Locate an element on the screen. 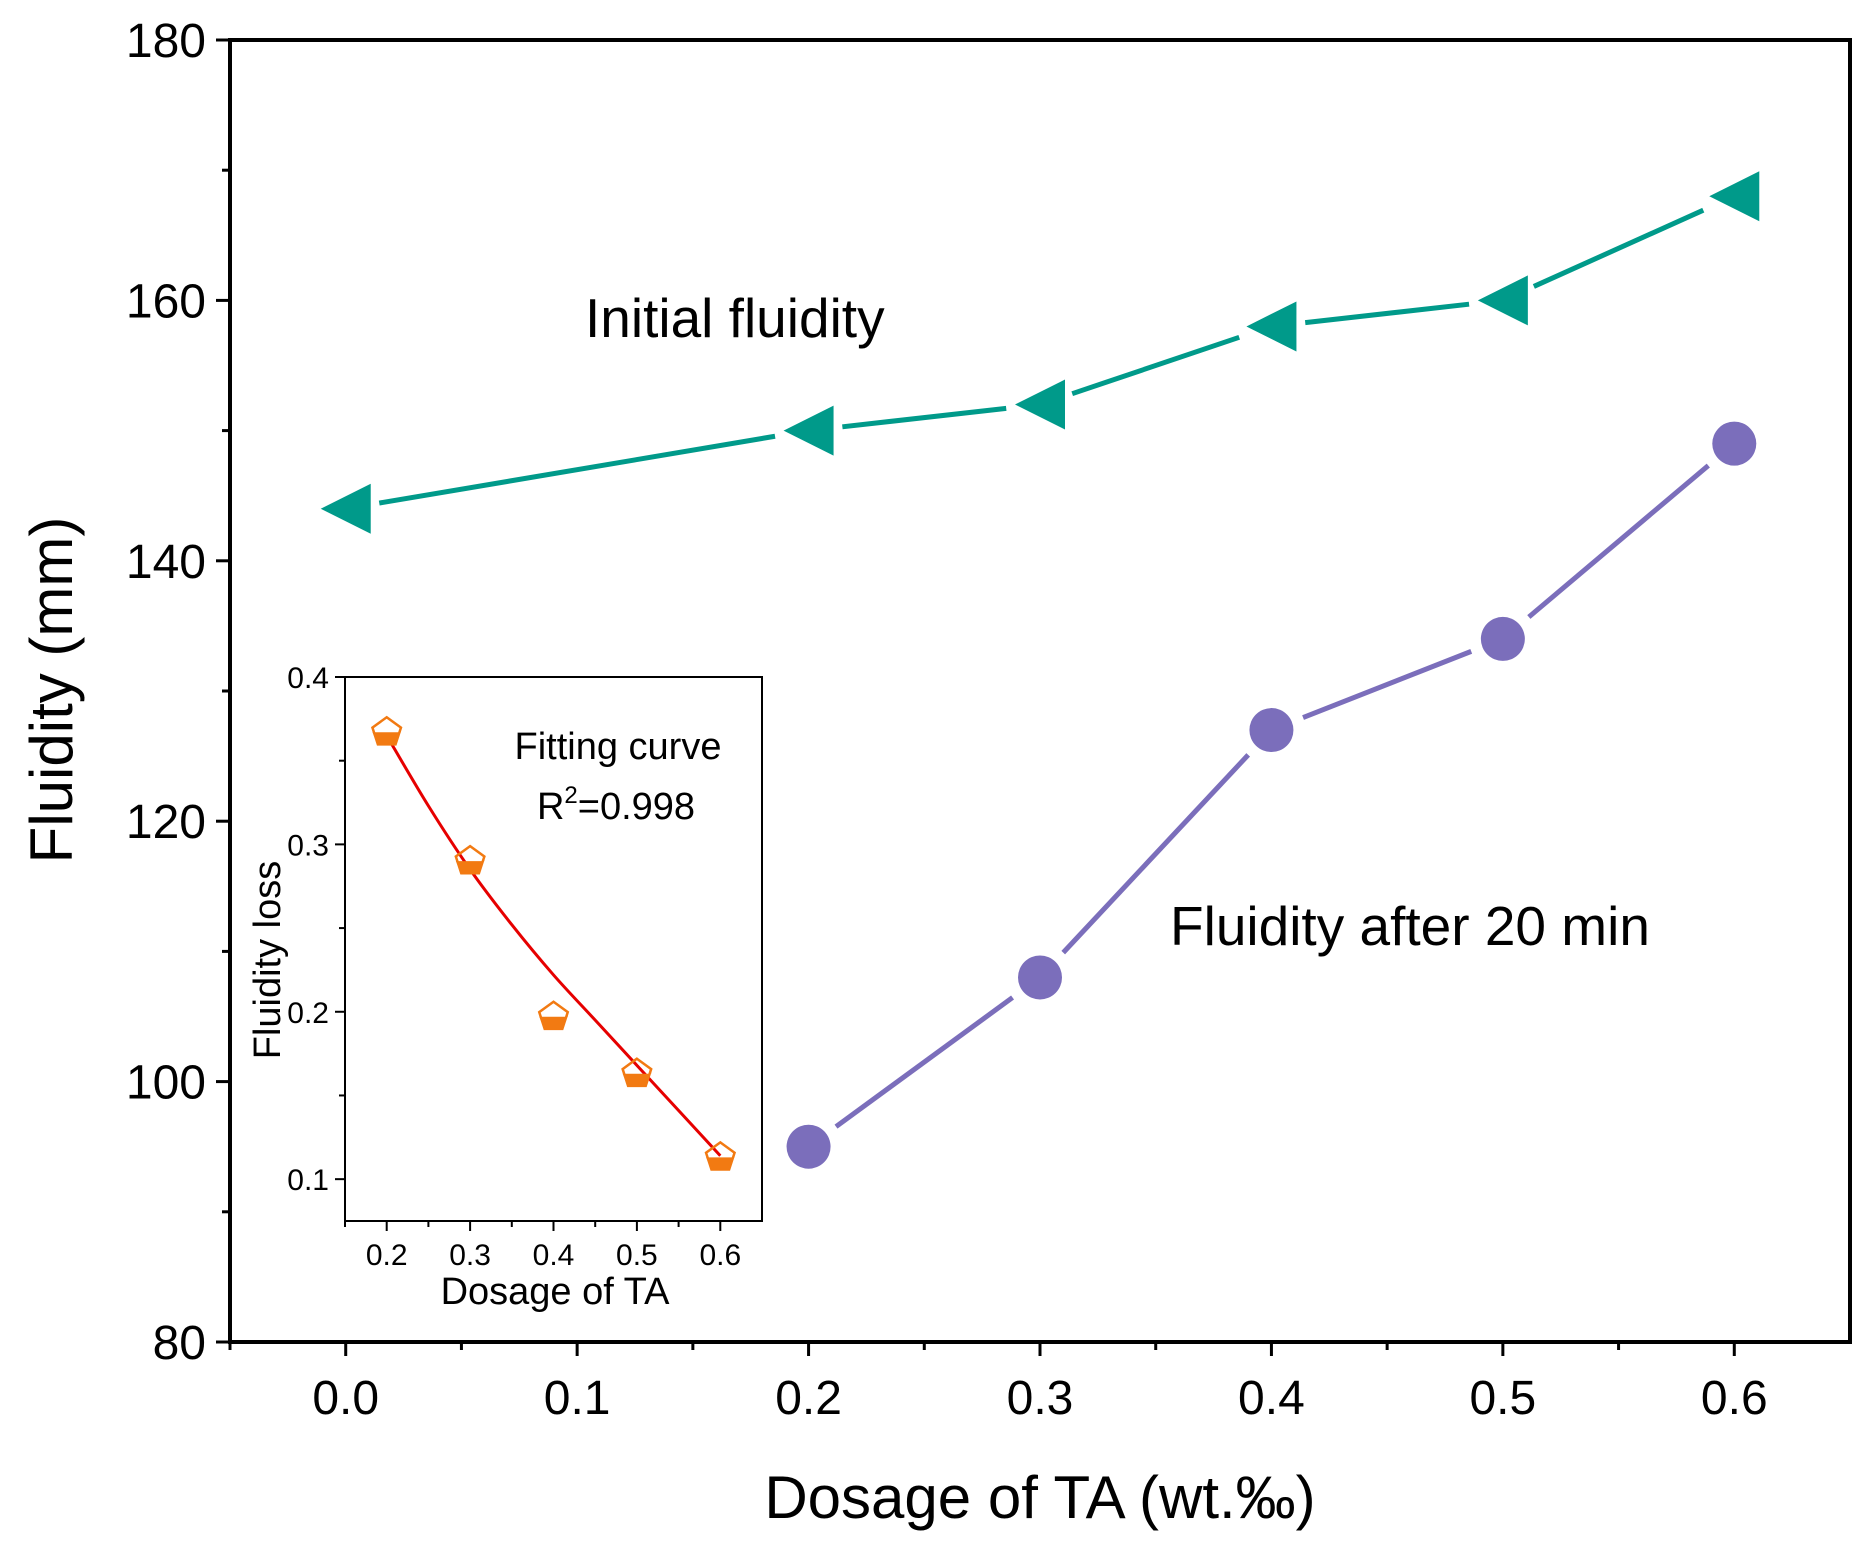 The height and width of the screenshot is (1547, 1870). inset-x-tick-label: 0.6 is located at coordinates (720, 1255).